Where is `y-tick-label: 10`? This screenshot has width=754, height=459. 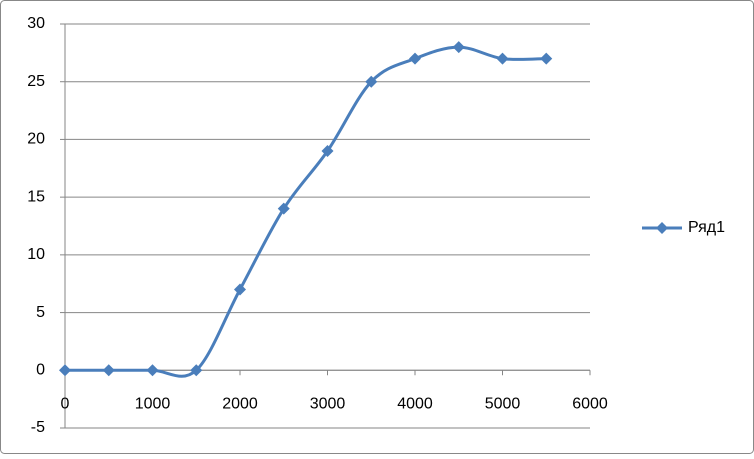 y-tick-label: 10 is located at coordinates (36, 254).